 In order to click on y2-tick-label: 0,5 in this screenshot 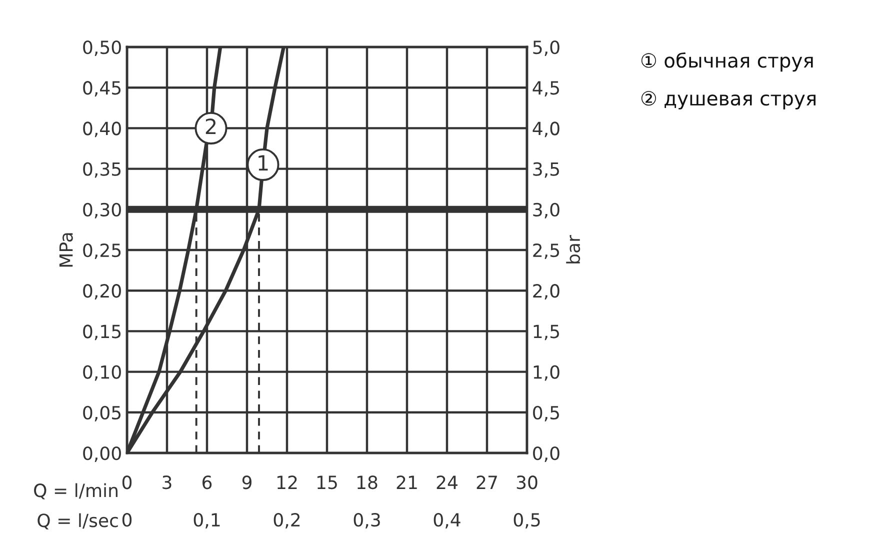, I will do `click(546, 414)`.